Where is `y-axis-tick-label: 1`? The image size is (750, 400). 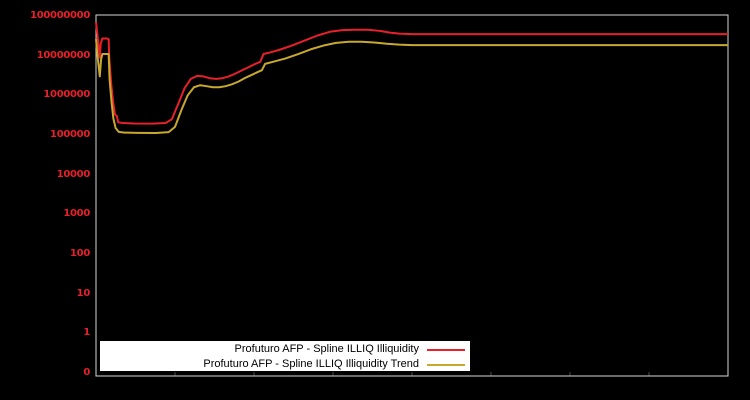
y-axis-tick-label: 1 is located at coordinates (86, 333).